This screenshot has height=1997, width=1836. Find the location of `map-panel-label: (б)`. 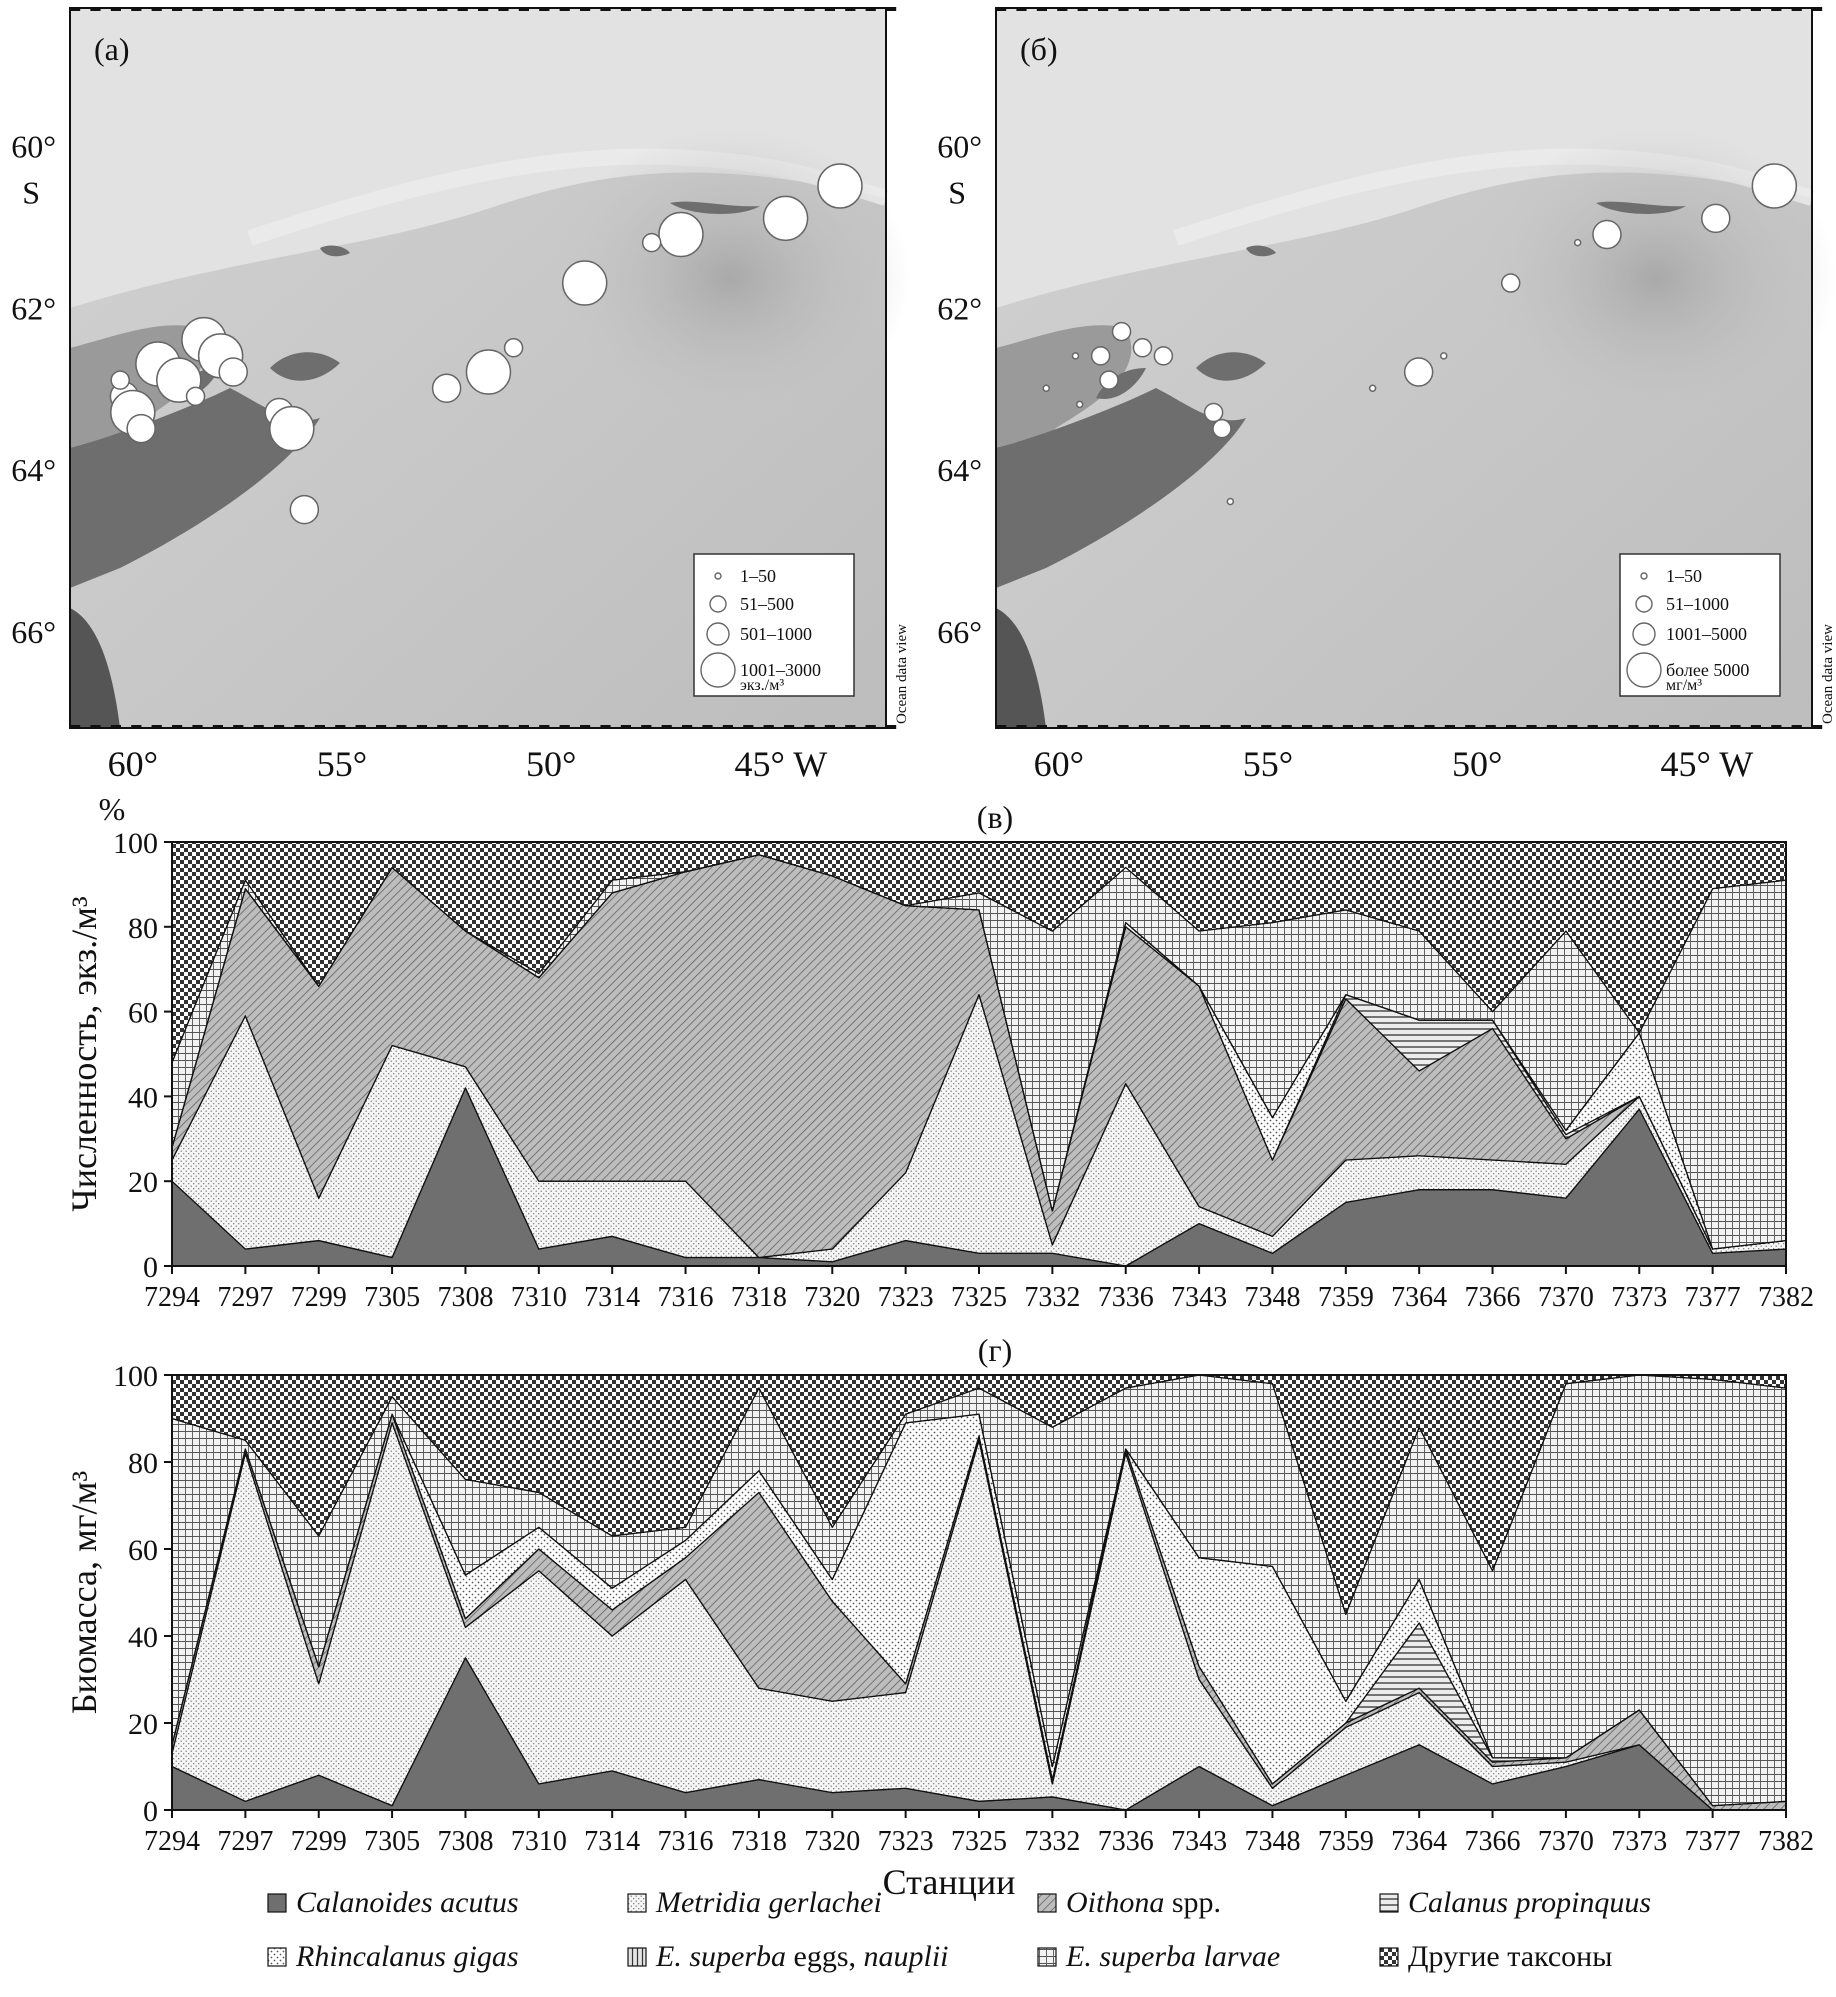

map-panel-label: (б) is located at coordinates (1039, 49).